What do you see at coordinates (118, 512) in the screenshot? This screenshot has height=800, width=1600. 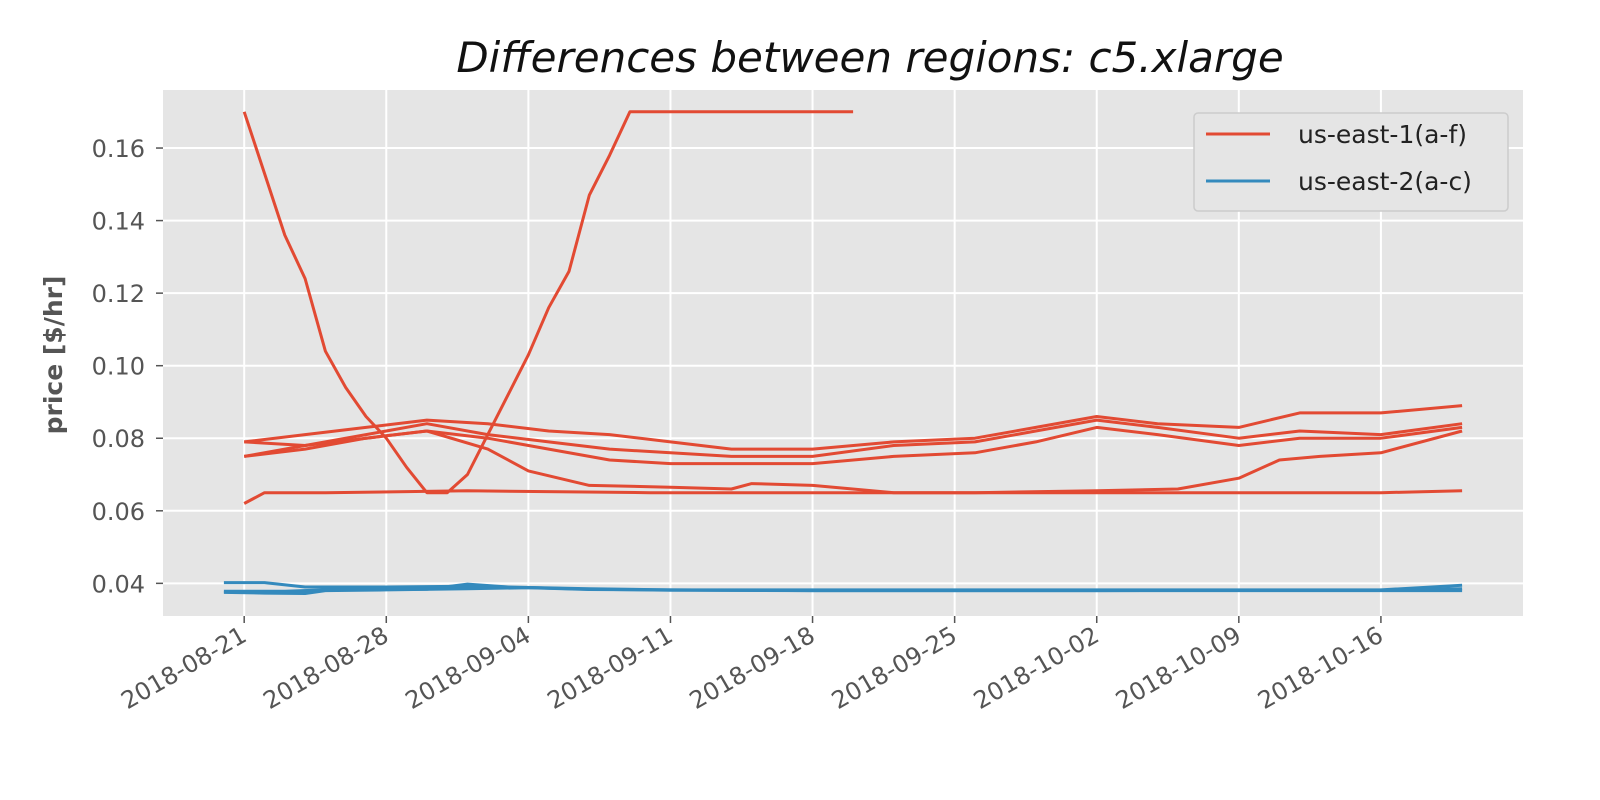 I see `y-tick-label: 0.06` at bounding box center [118, 512].